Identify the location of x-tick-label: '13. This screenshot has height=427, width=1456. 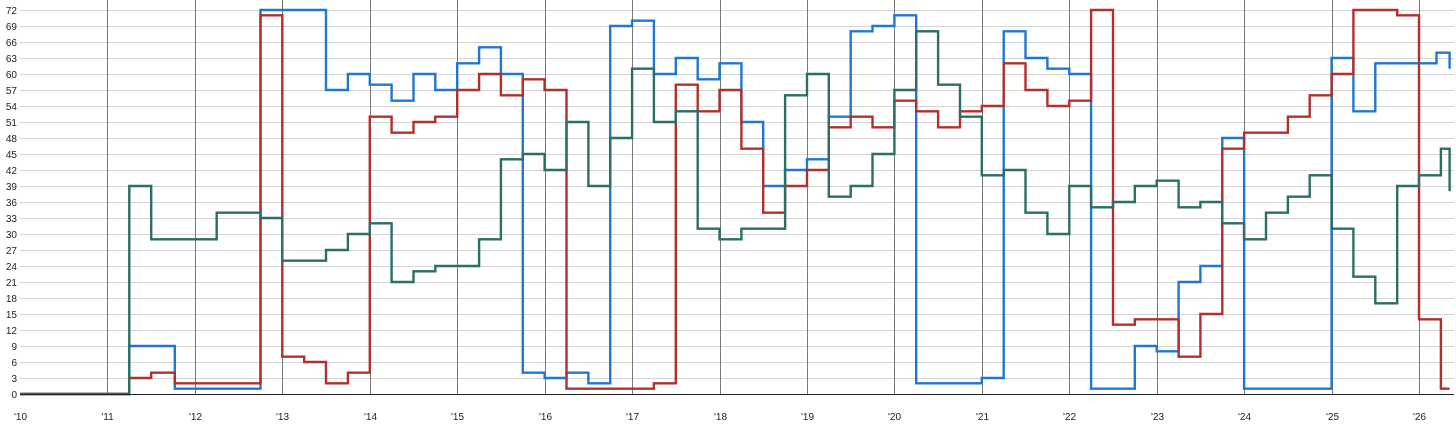
(282, 417).